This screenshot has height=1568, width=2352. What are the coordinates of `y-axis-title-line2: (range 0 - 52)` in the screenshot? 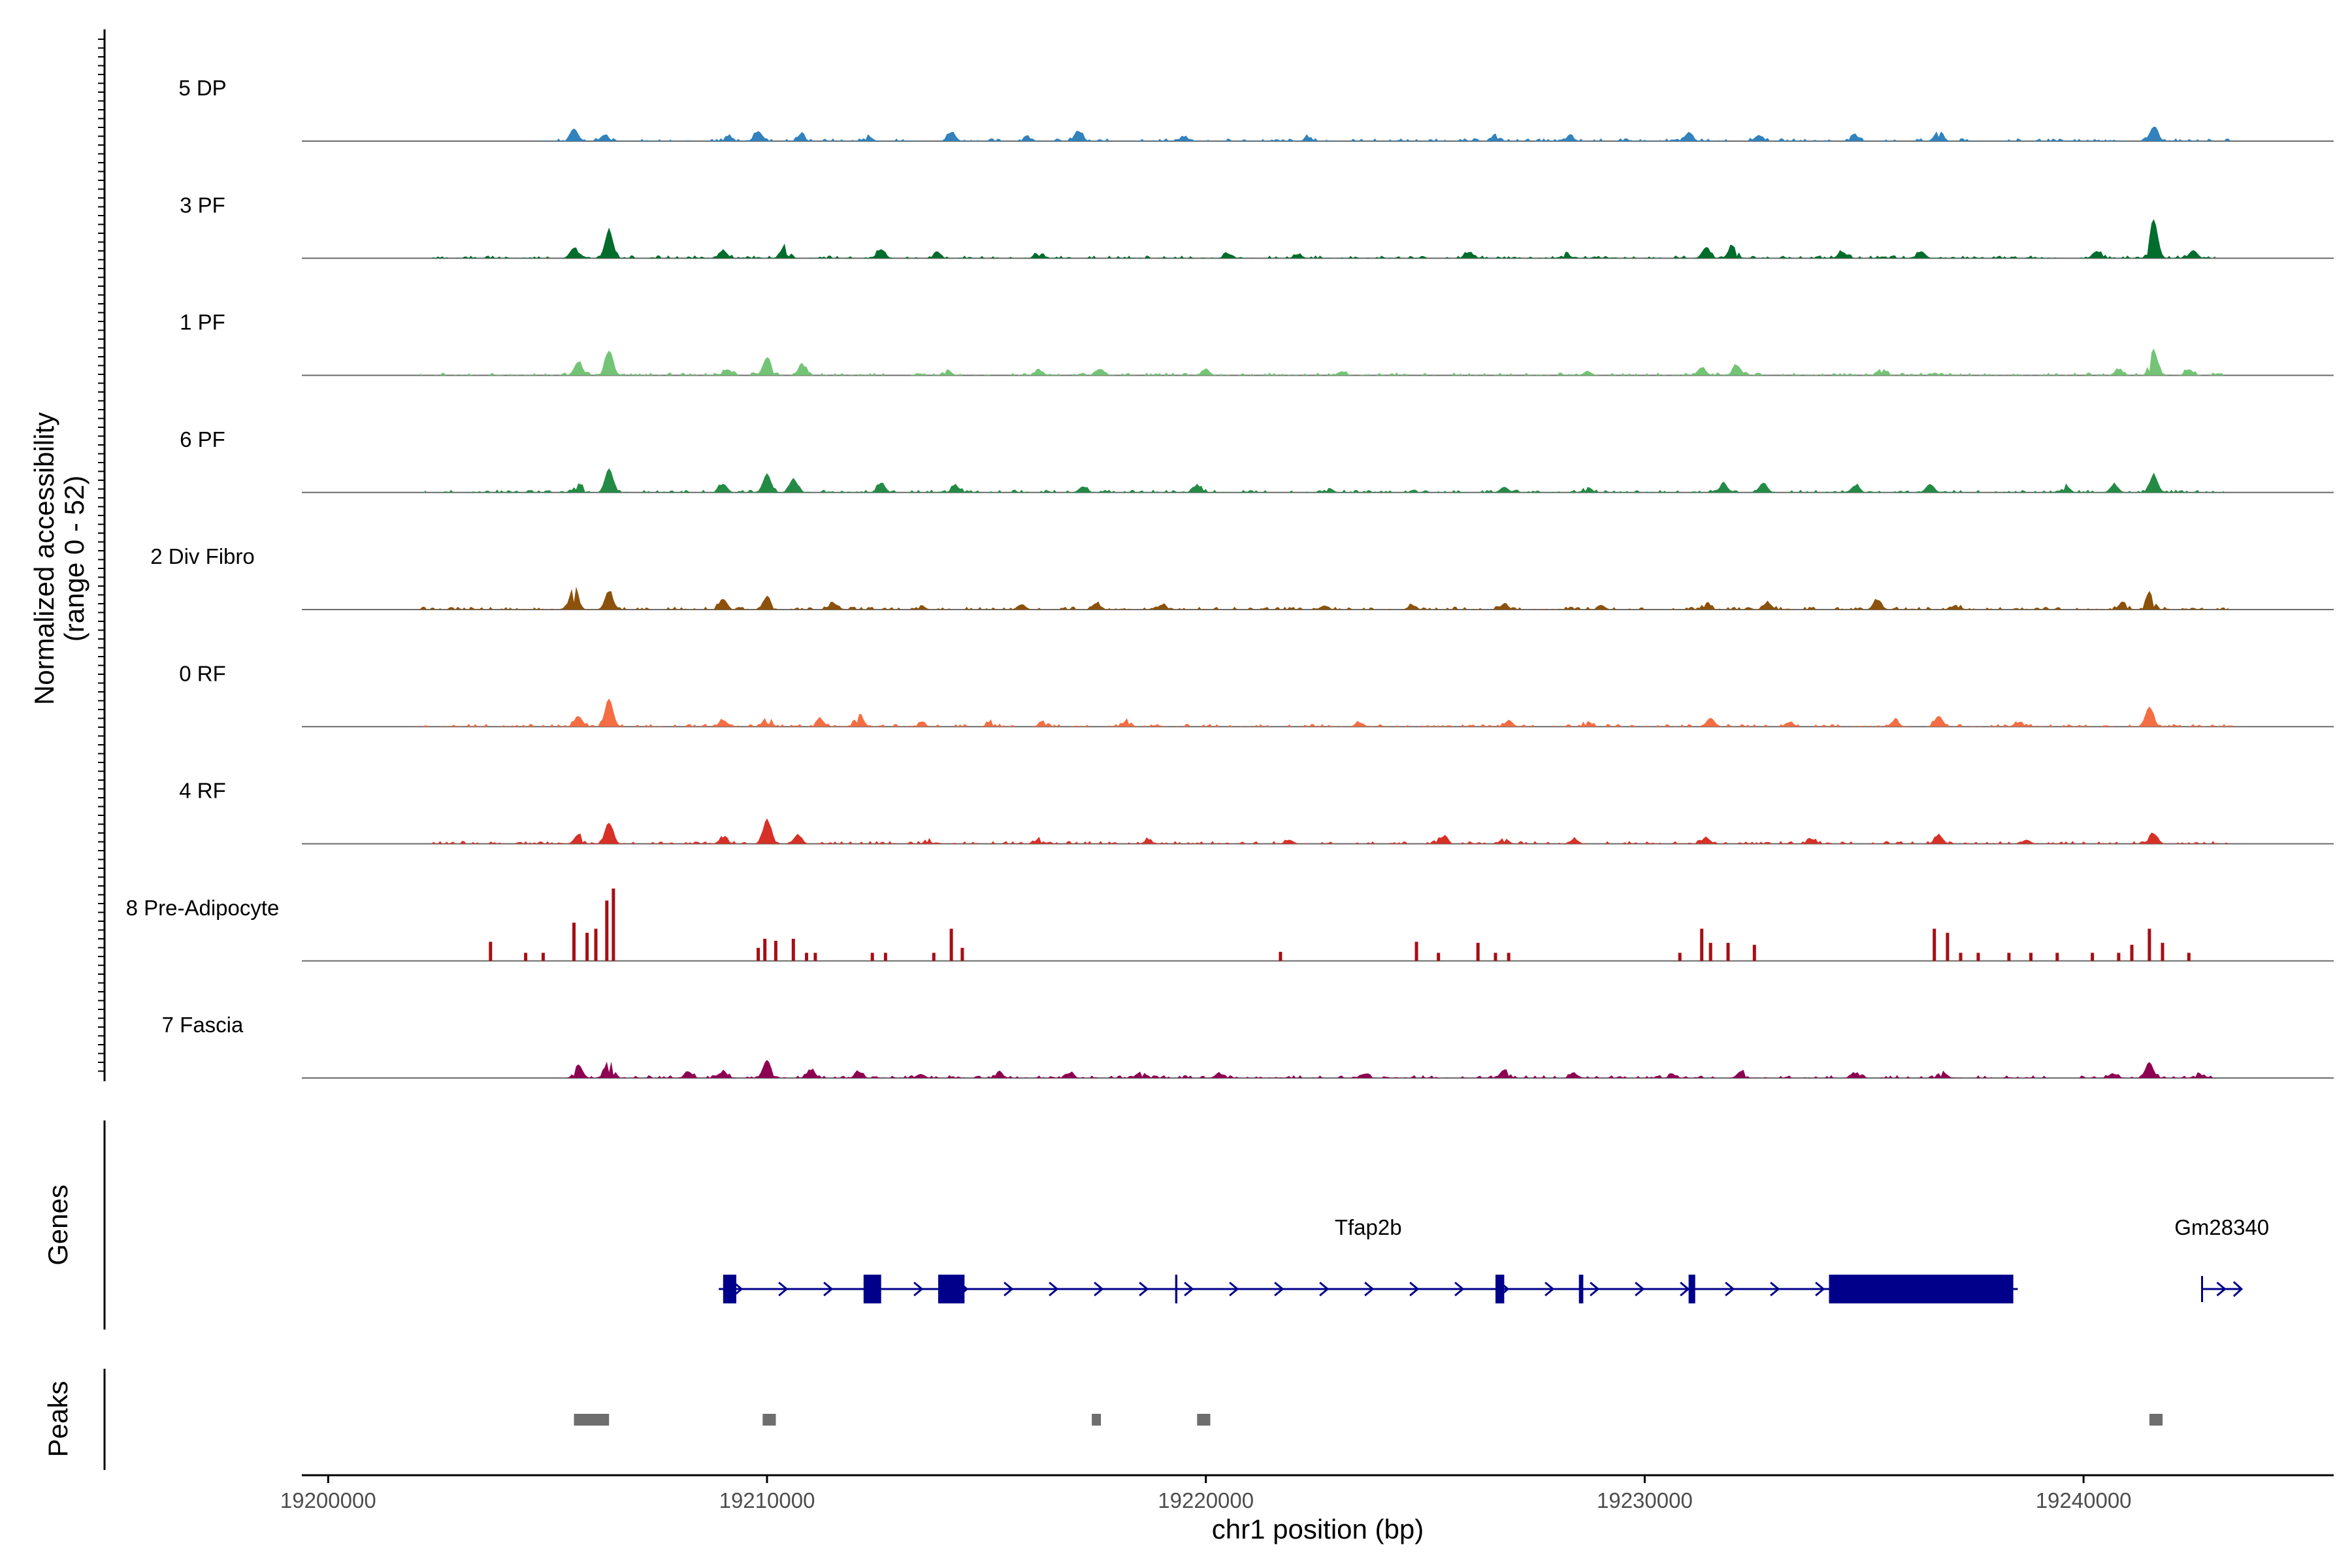 It's located at (74, 559).